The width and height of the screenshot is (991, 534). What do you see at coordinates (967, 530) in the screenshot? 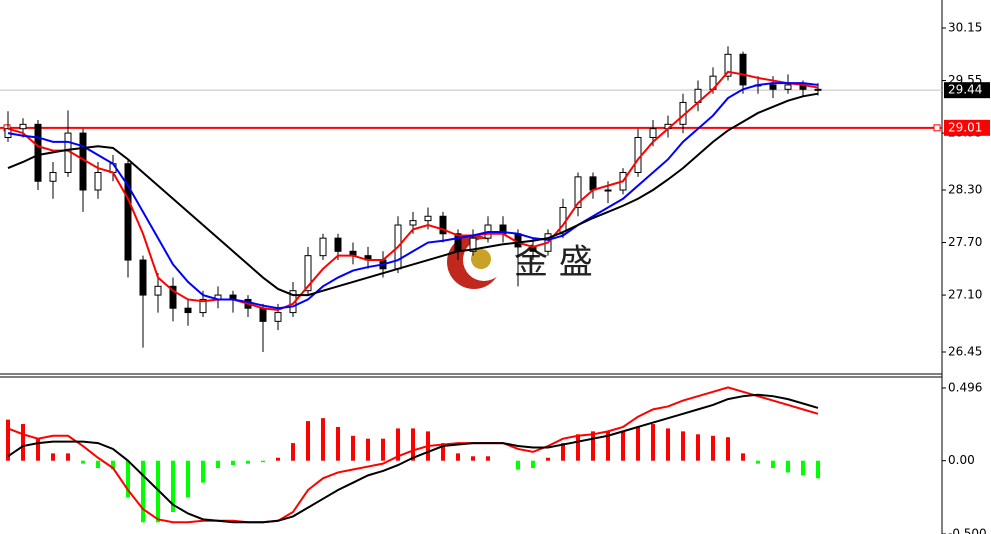
I see `y-tick-label: -0.500` at bounding box center [967, 530].